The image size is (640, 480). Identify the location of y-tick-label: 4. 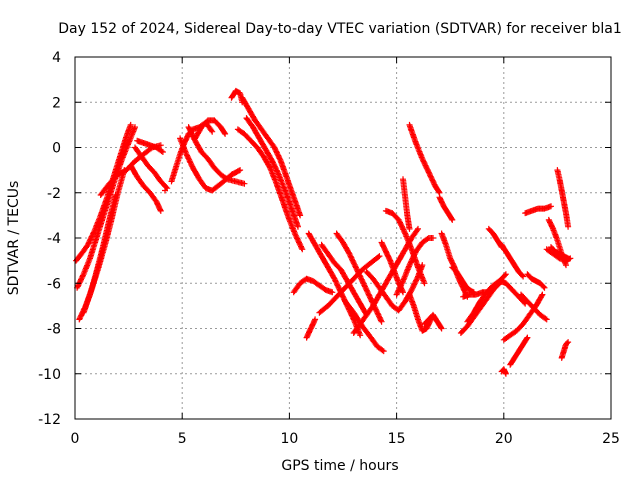
(56, 58).